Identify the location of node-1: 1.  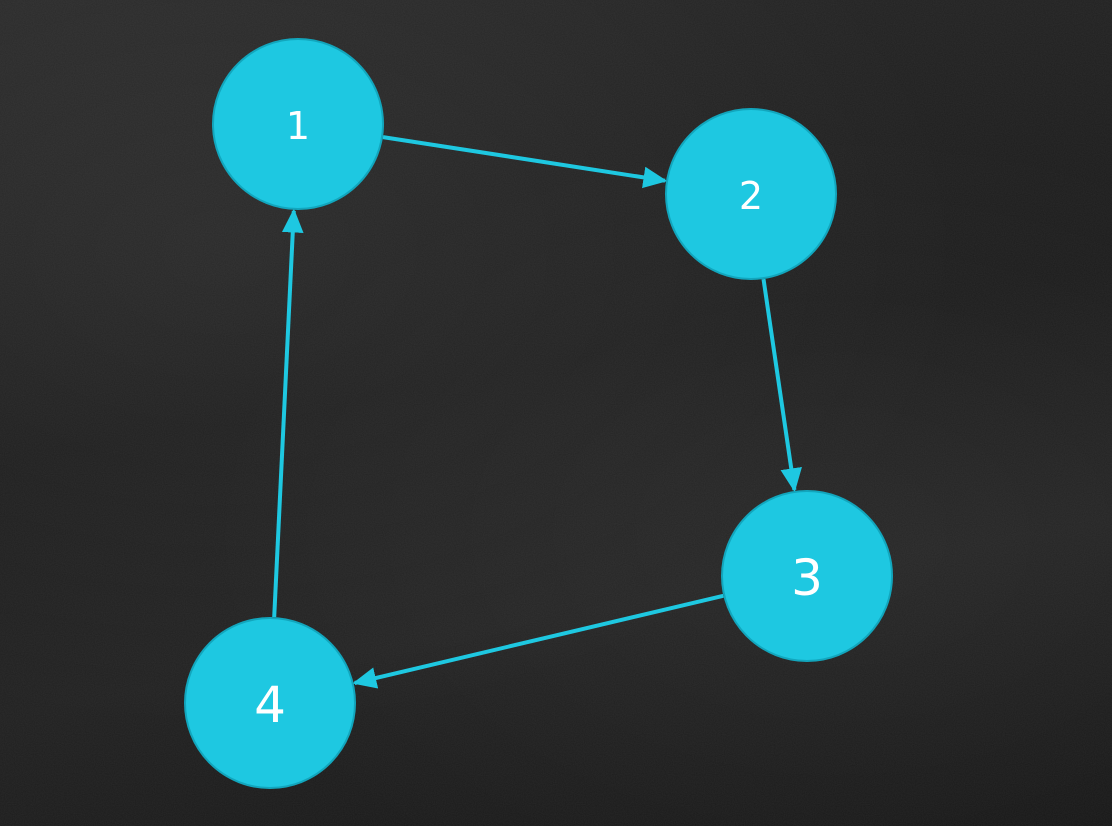
(298, 124).